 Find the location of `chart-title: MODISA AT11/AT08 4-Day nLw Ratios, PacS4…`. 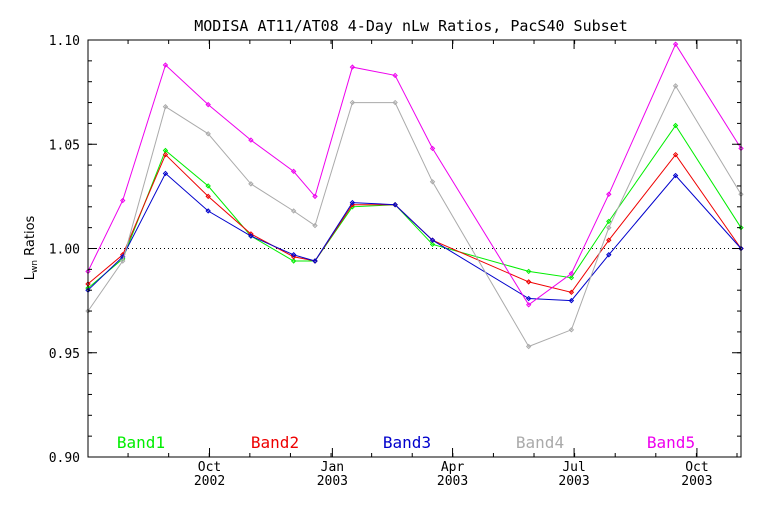

chart-title: MODISA AT11/AT08 4-Day nLw Ratios, PacS4… is located at coordinates (410, 26).